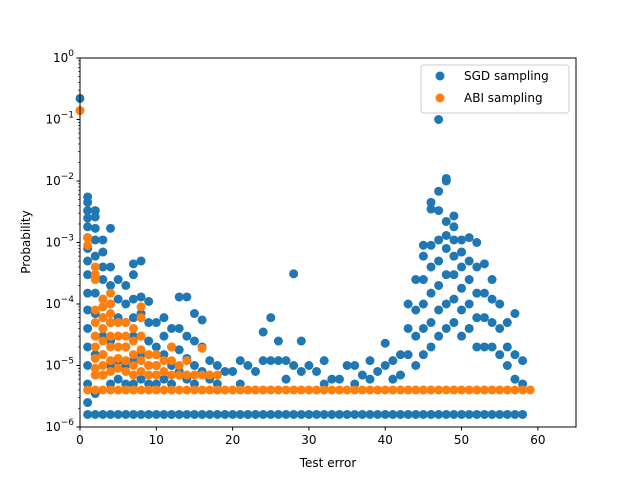 The image size is (640, 480). Describe the element at coordinates (385, 440) in the screenshot. I see `x-tick-label: 40` at that location.